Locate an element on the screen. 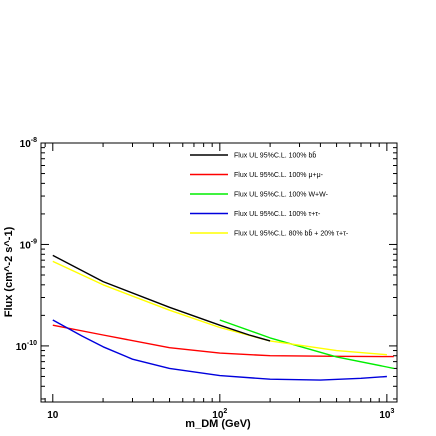  x-tick-label: 10³ is located at coordinates (386, 414).